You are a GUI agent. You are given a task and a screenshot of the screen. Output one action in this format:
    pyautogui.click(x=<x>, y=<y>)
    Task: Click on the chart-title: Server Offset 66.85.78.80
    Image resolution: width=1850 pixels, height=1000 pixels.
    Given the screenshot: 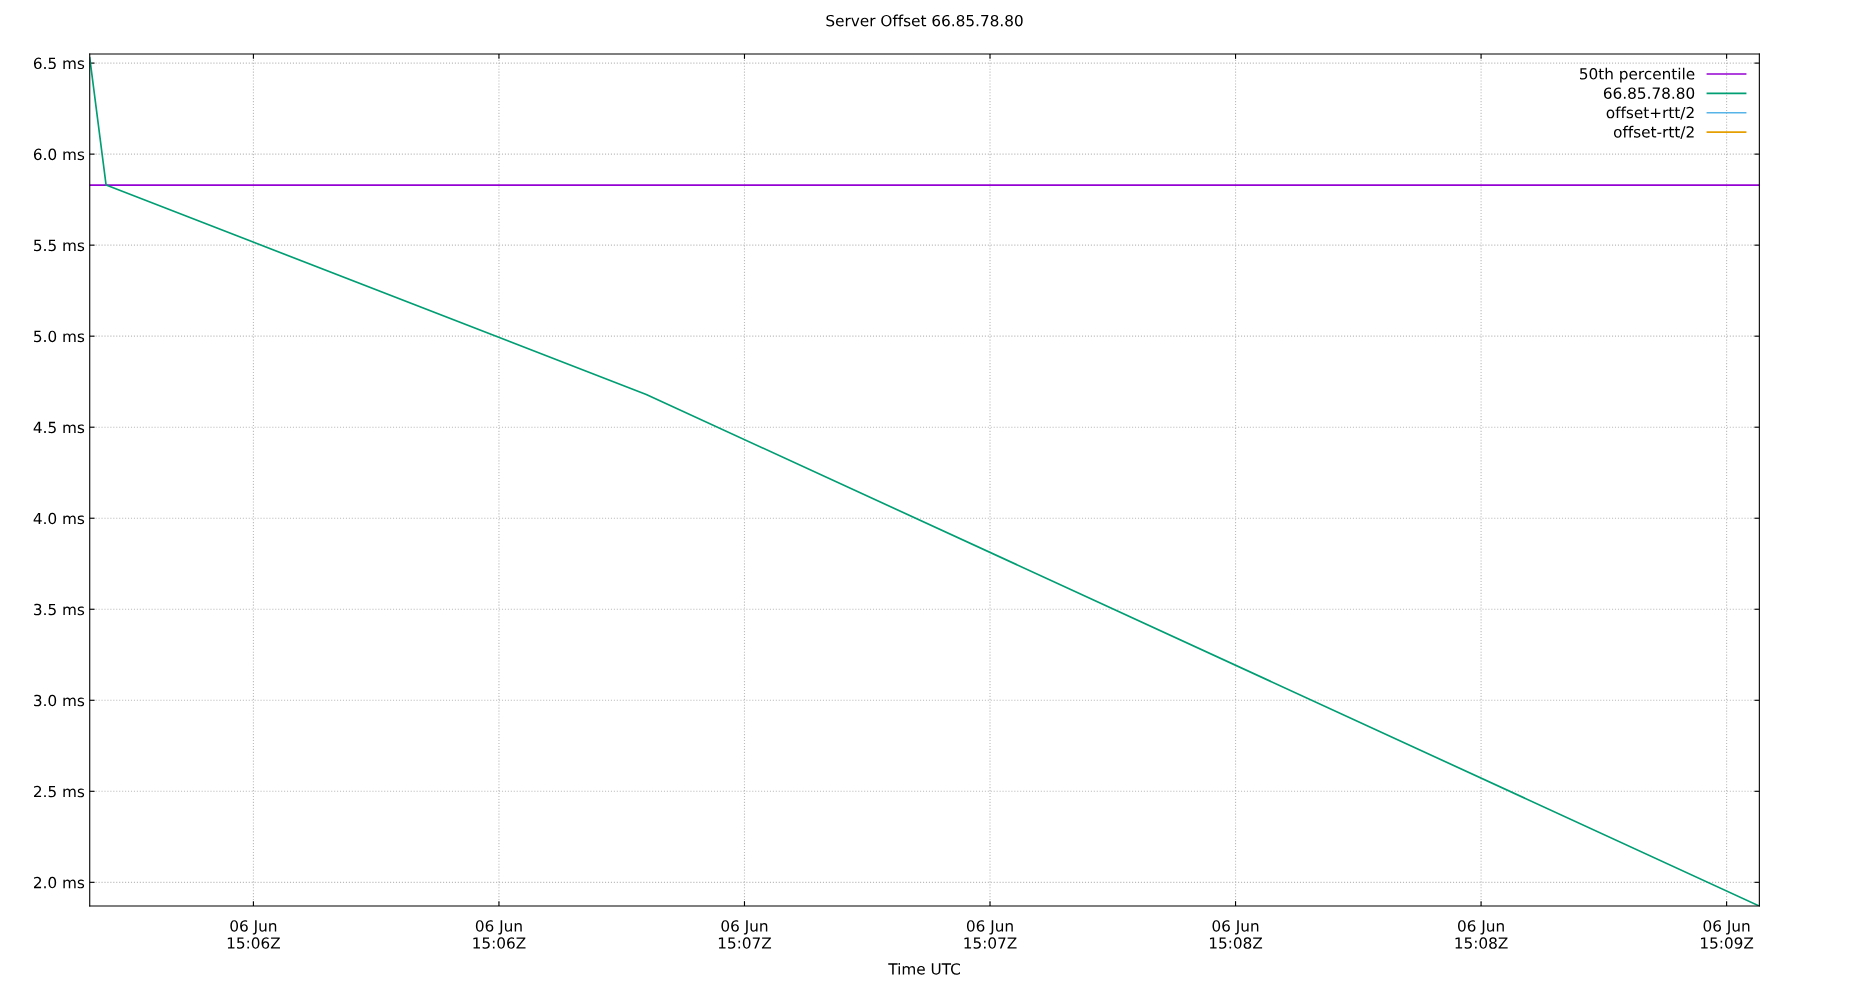 What is the action you would take?
    pyautogui.click(x=924, y=20)
    